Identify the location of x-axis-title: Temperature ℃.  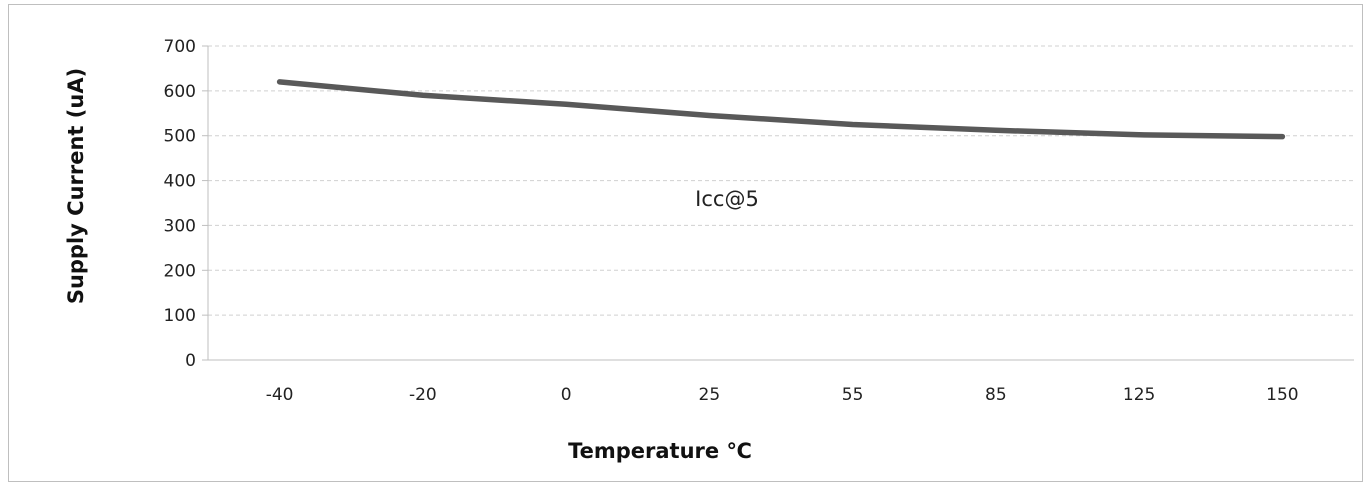
(660, 451).